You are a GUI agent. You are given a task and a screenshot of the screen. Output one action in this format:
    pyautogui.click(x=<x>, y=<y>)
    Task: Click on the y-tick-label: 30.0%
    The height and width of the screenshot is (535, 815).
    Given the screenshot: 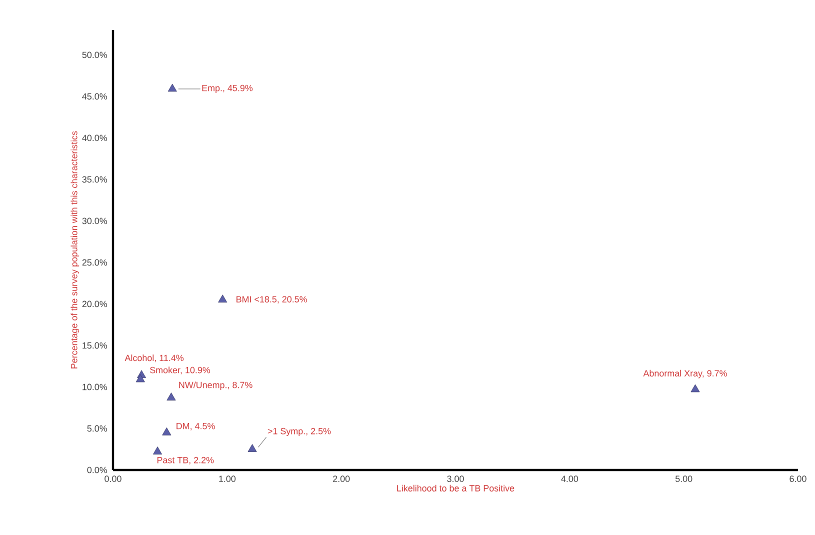 What is the action you would take?
    pyautogui.click(x=95, y=221)
    